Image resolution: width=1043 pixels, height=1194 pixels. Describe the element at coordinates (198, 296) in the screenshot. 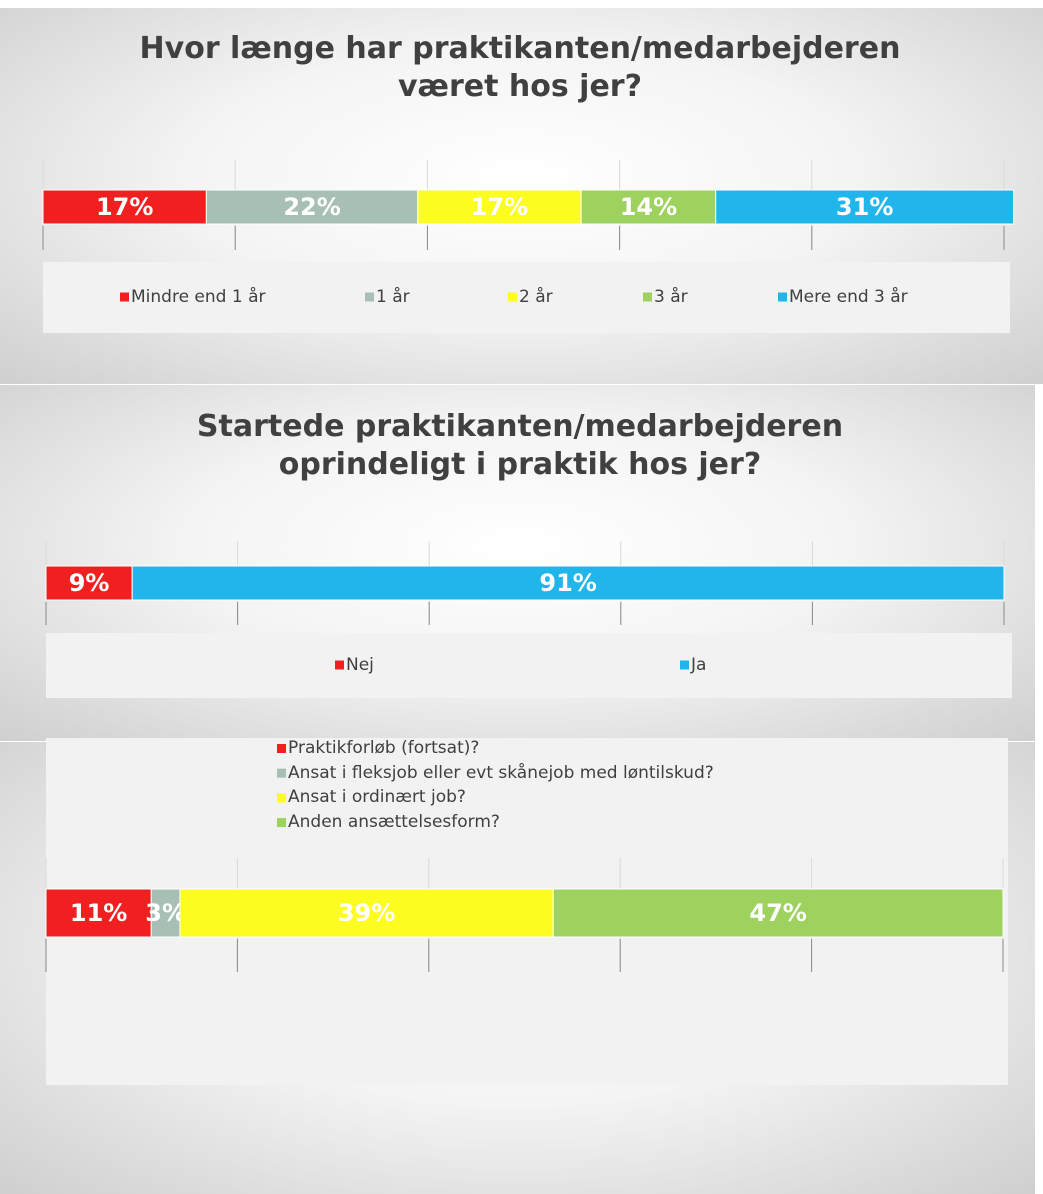

I see `legend-label: Mindre end 1 år` at that location.